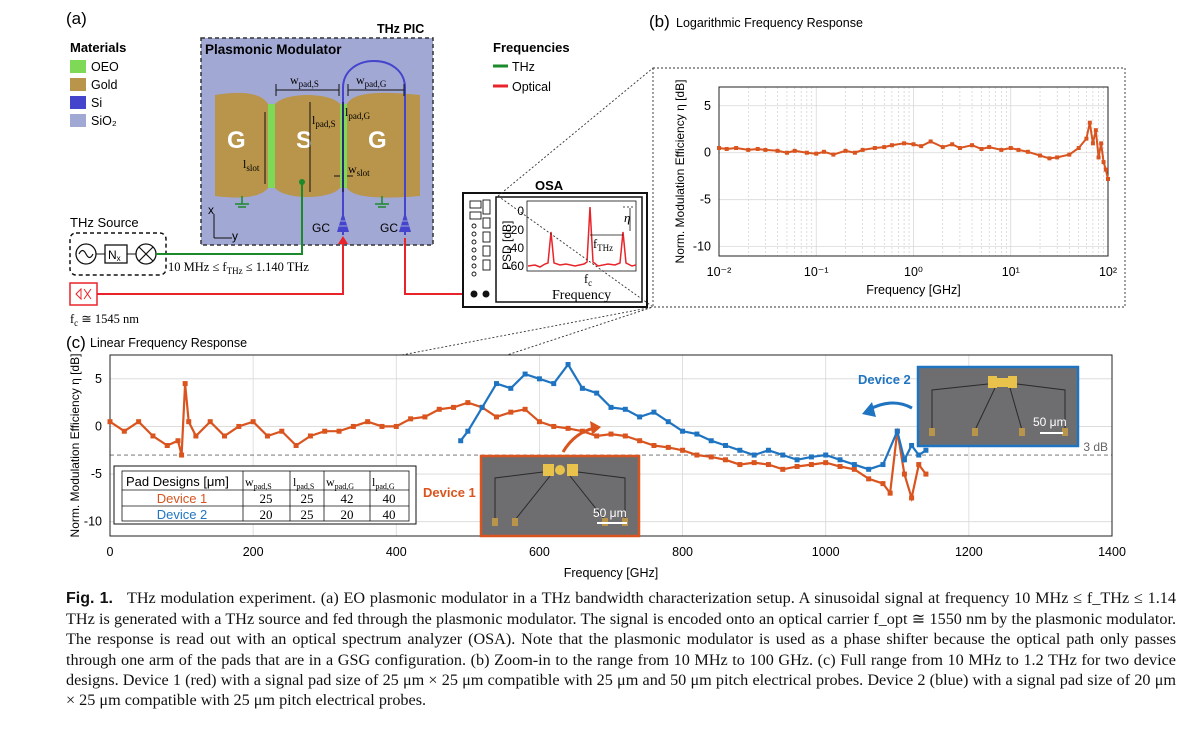 The width and height of the screenshot is (1200, 739). What do you see at coordinates (110, 552) in the screenshot?
I see `x-tick-label: 0` at bounding box center [110, 552].